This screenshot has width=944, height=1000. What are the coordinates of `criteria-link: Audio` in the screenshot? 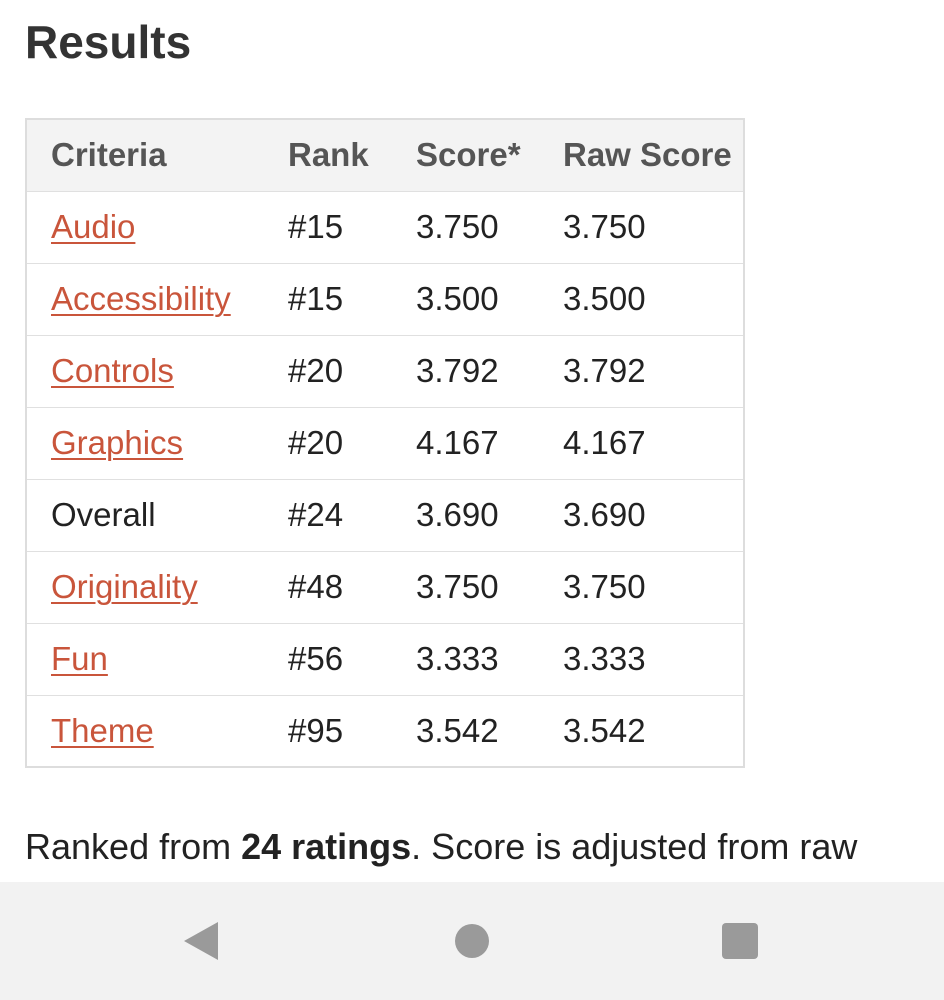 It's located at (93, 226).